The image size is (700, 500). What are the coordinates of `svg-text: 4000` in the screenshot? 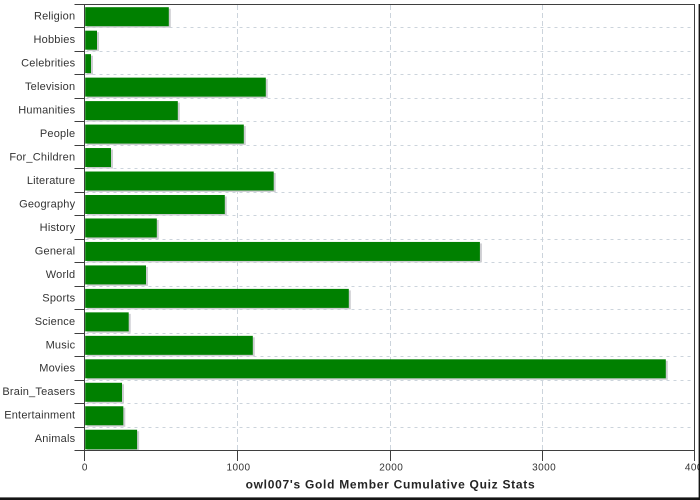 It's located at (692, 468).